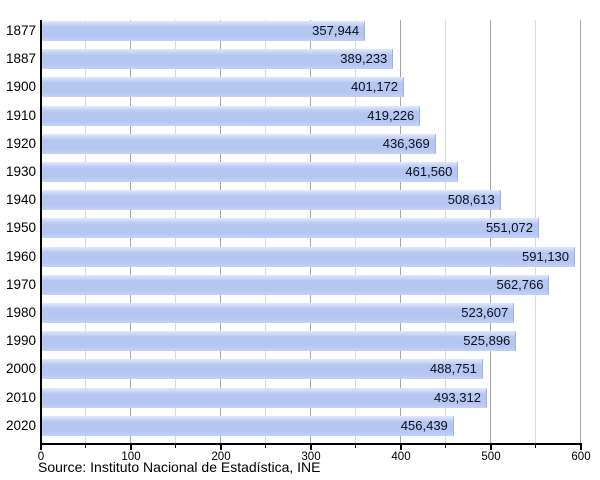  I want to click on x-axis-tick-label: 500, so click(491, 457).